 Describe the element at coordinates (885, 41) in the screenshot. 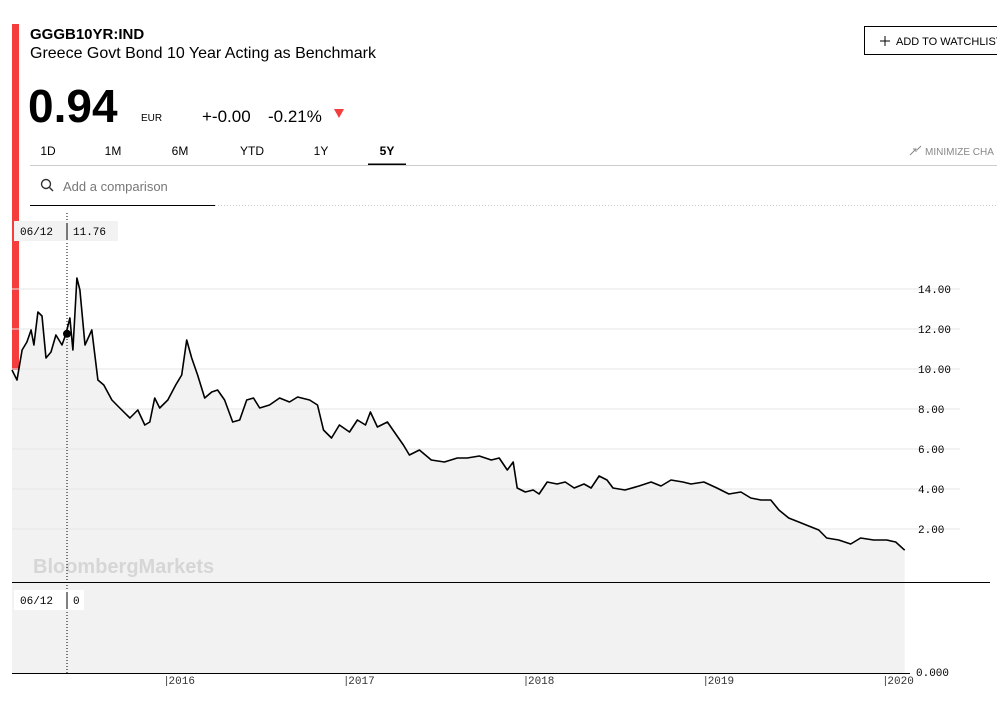

I see `plus-icon` at that location.